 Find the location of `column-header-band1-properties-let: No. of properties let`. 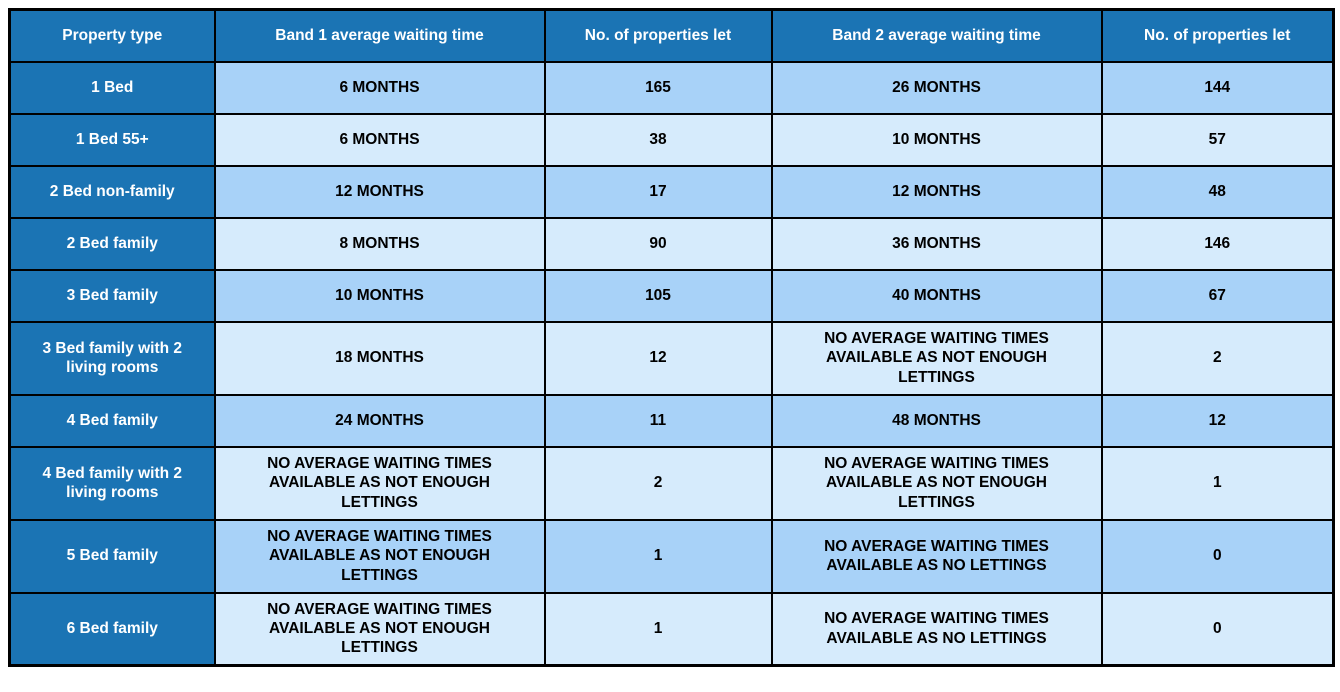

column-header-band1-properties-let: No. of properties let is located at coordinates (658, 35).